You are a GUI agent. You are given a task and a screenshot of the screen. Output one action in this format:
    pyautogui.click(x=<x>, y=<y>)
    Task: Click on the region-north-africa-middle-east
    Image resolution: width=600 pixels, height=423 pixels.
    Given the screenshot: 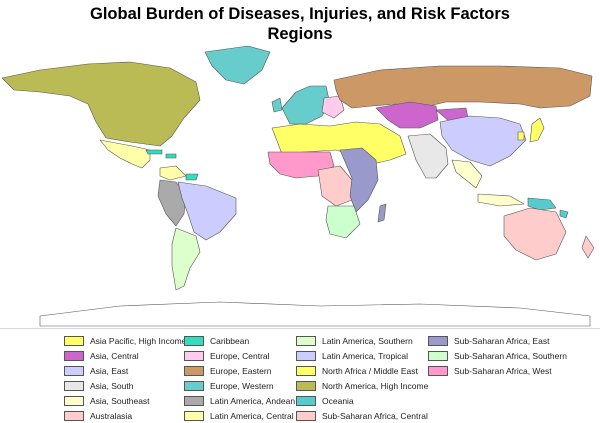 What is the action you would take?
    pyautogui.click(x=339, y=143)
    